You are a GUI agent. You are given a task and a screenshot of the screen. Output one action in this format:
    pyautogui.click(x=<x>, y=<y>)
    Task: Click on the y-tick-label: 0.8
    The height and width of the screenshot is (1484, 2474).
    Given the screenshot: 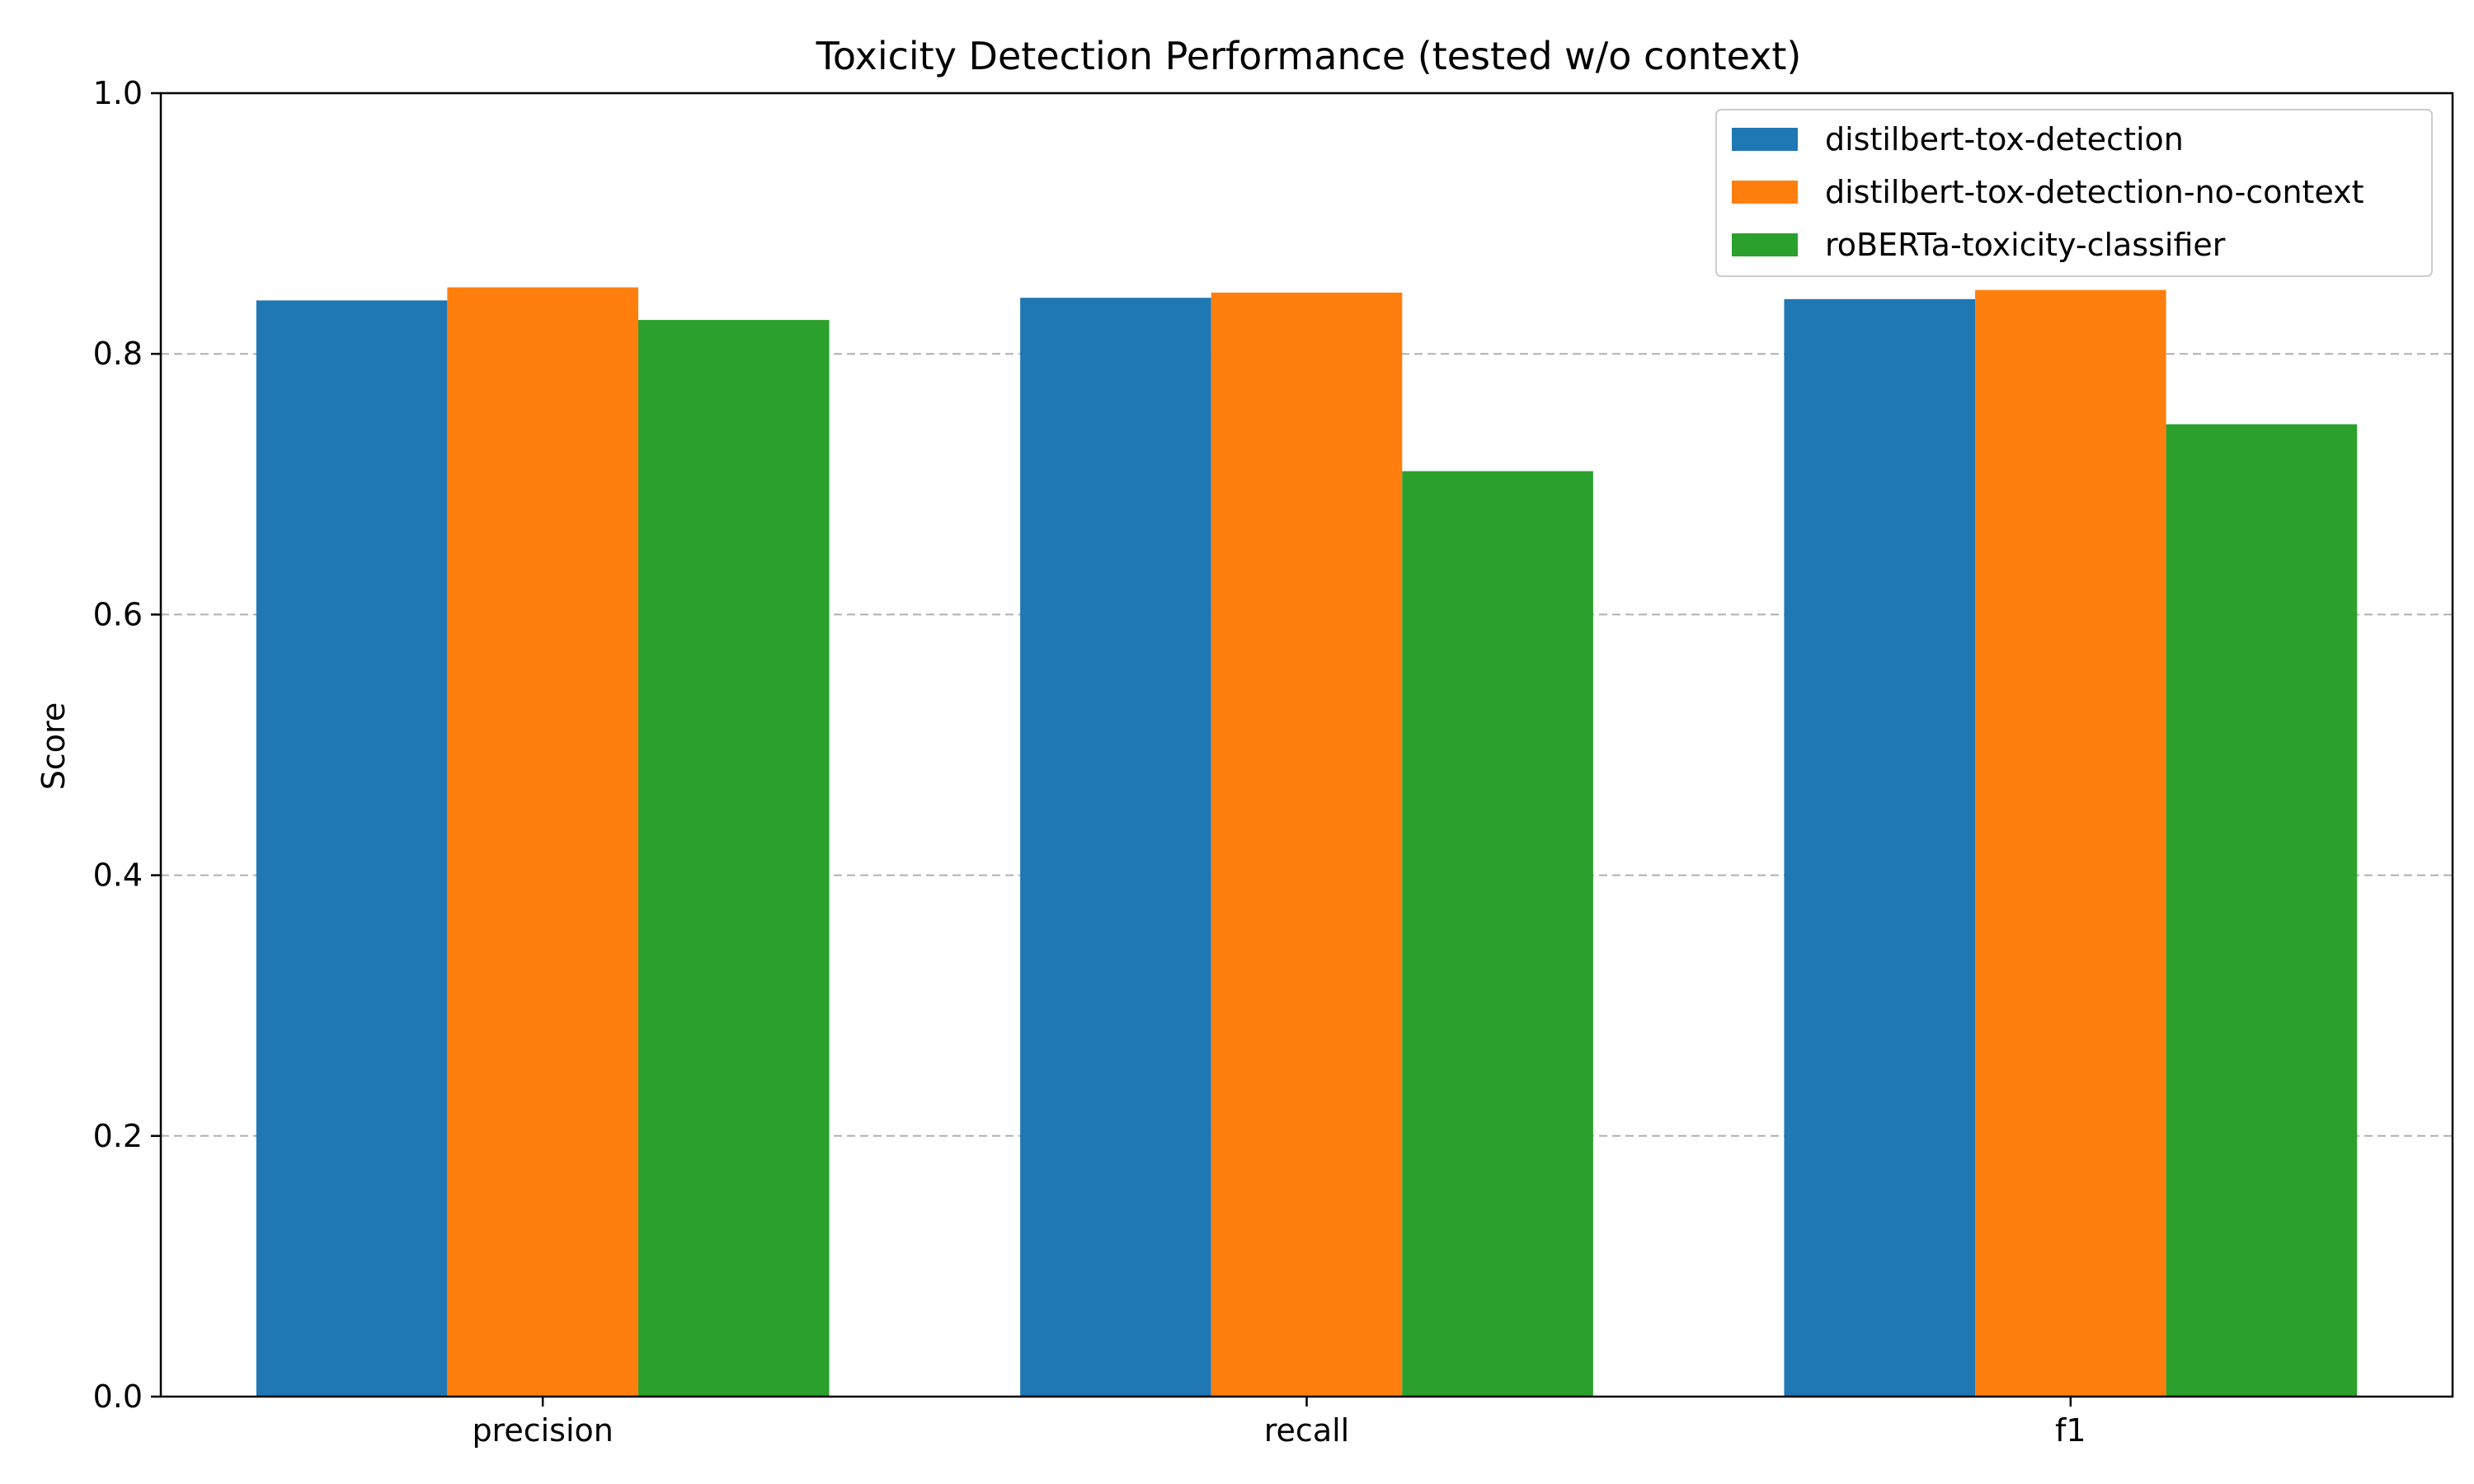 What is the action you would take?
    pyautogui.click(x=118, y=354)
    